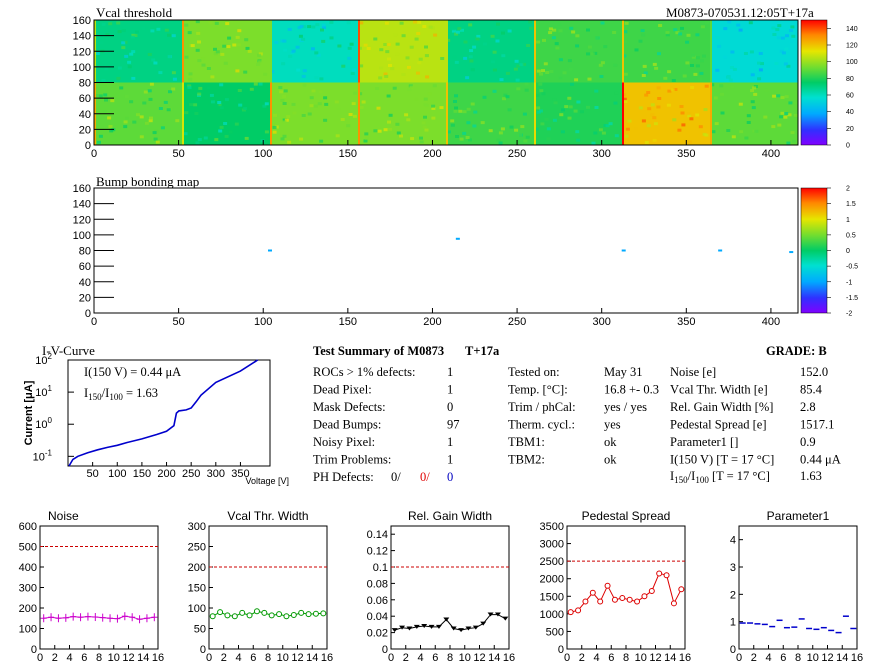 The width and height of the screenshot is (896, 672). I want to click on summary-label: ROCs > 1% defects:, so click(364, 372).